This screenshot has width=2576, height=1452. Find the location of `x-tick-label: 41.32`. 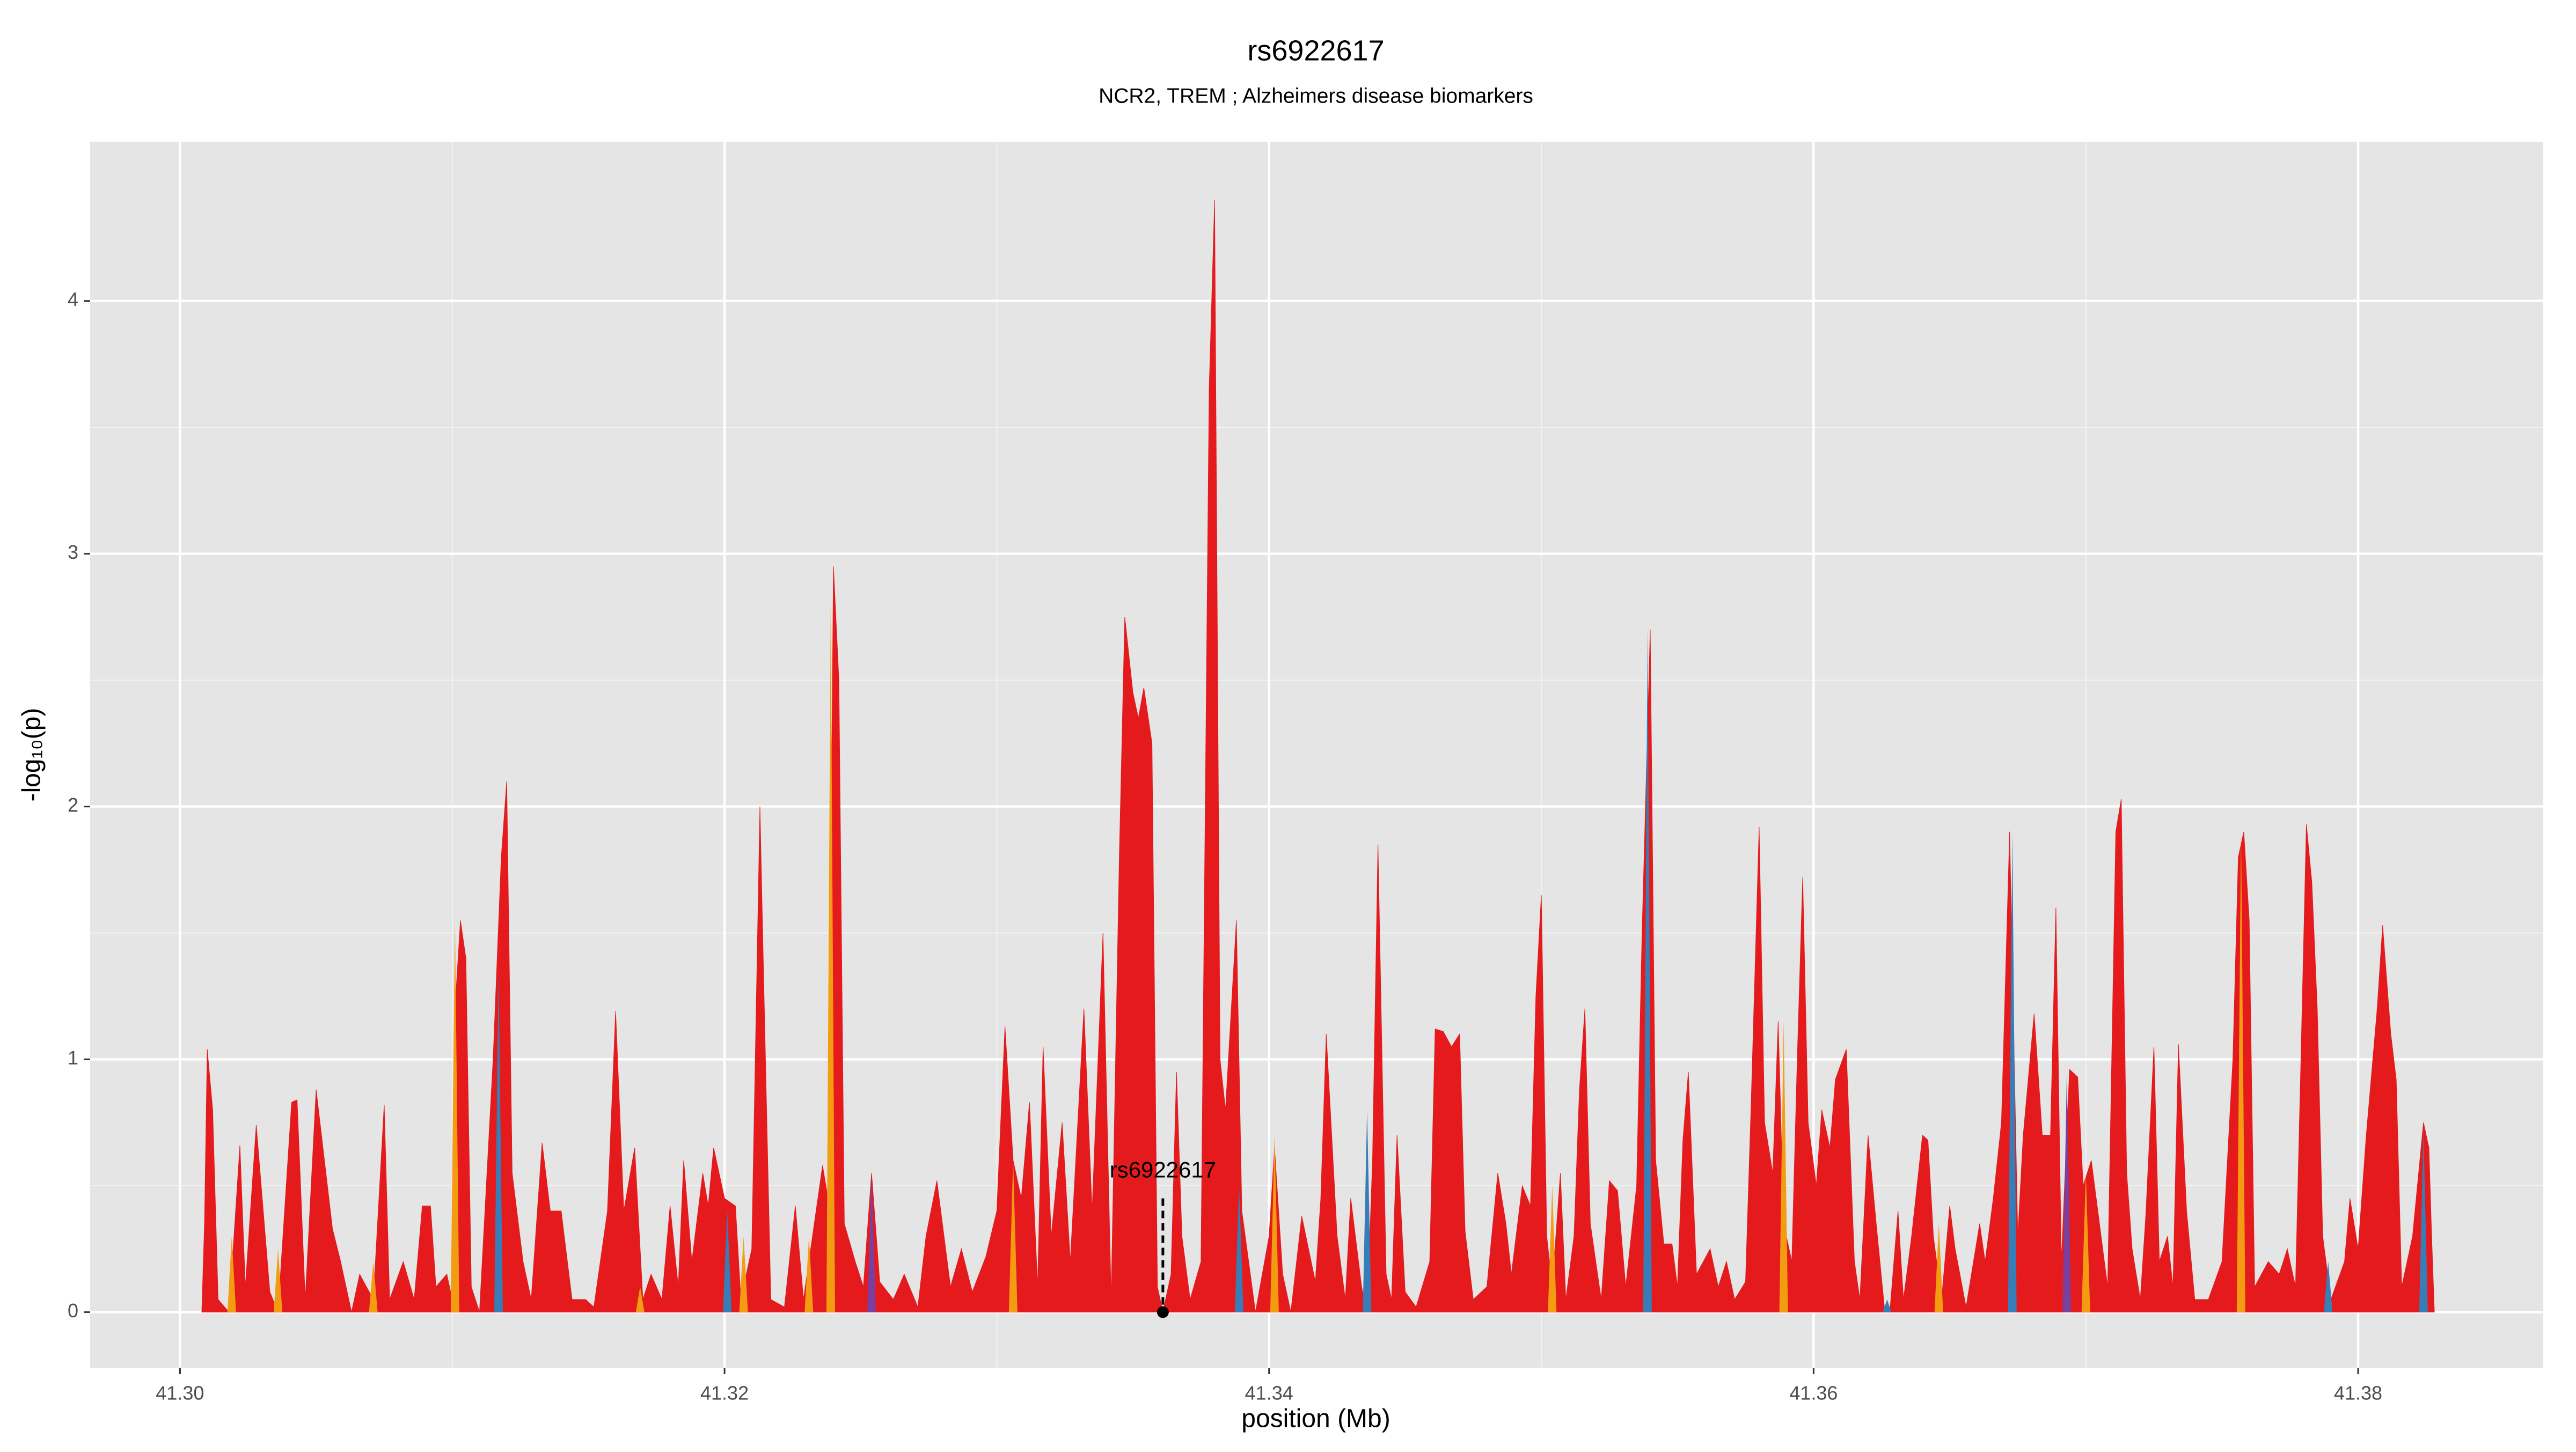

x-tick-label: 41.32 is located at coordinates (724, 1393).